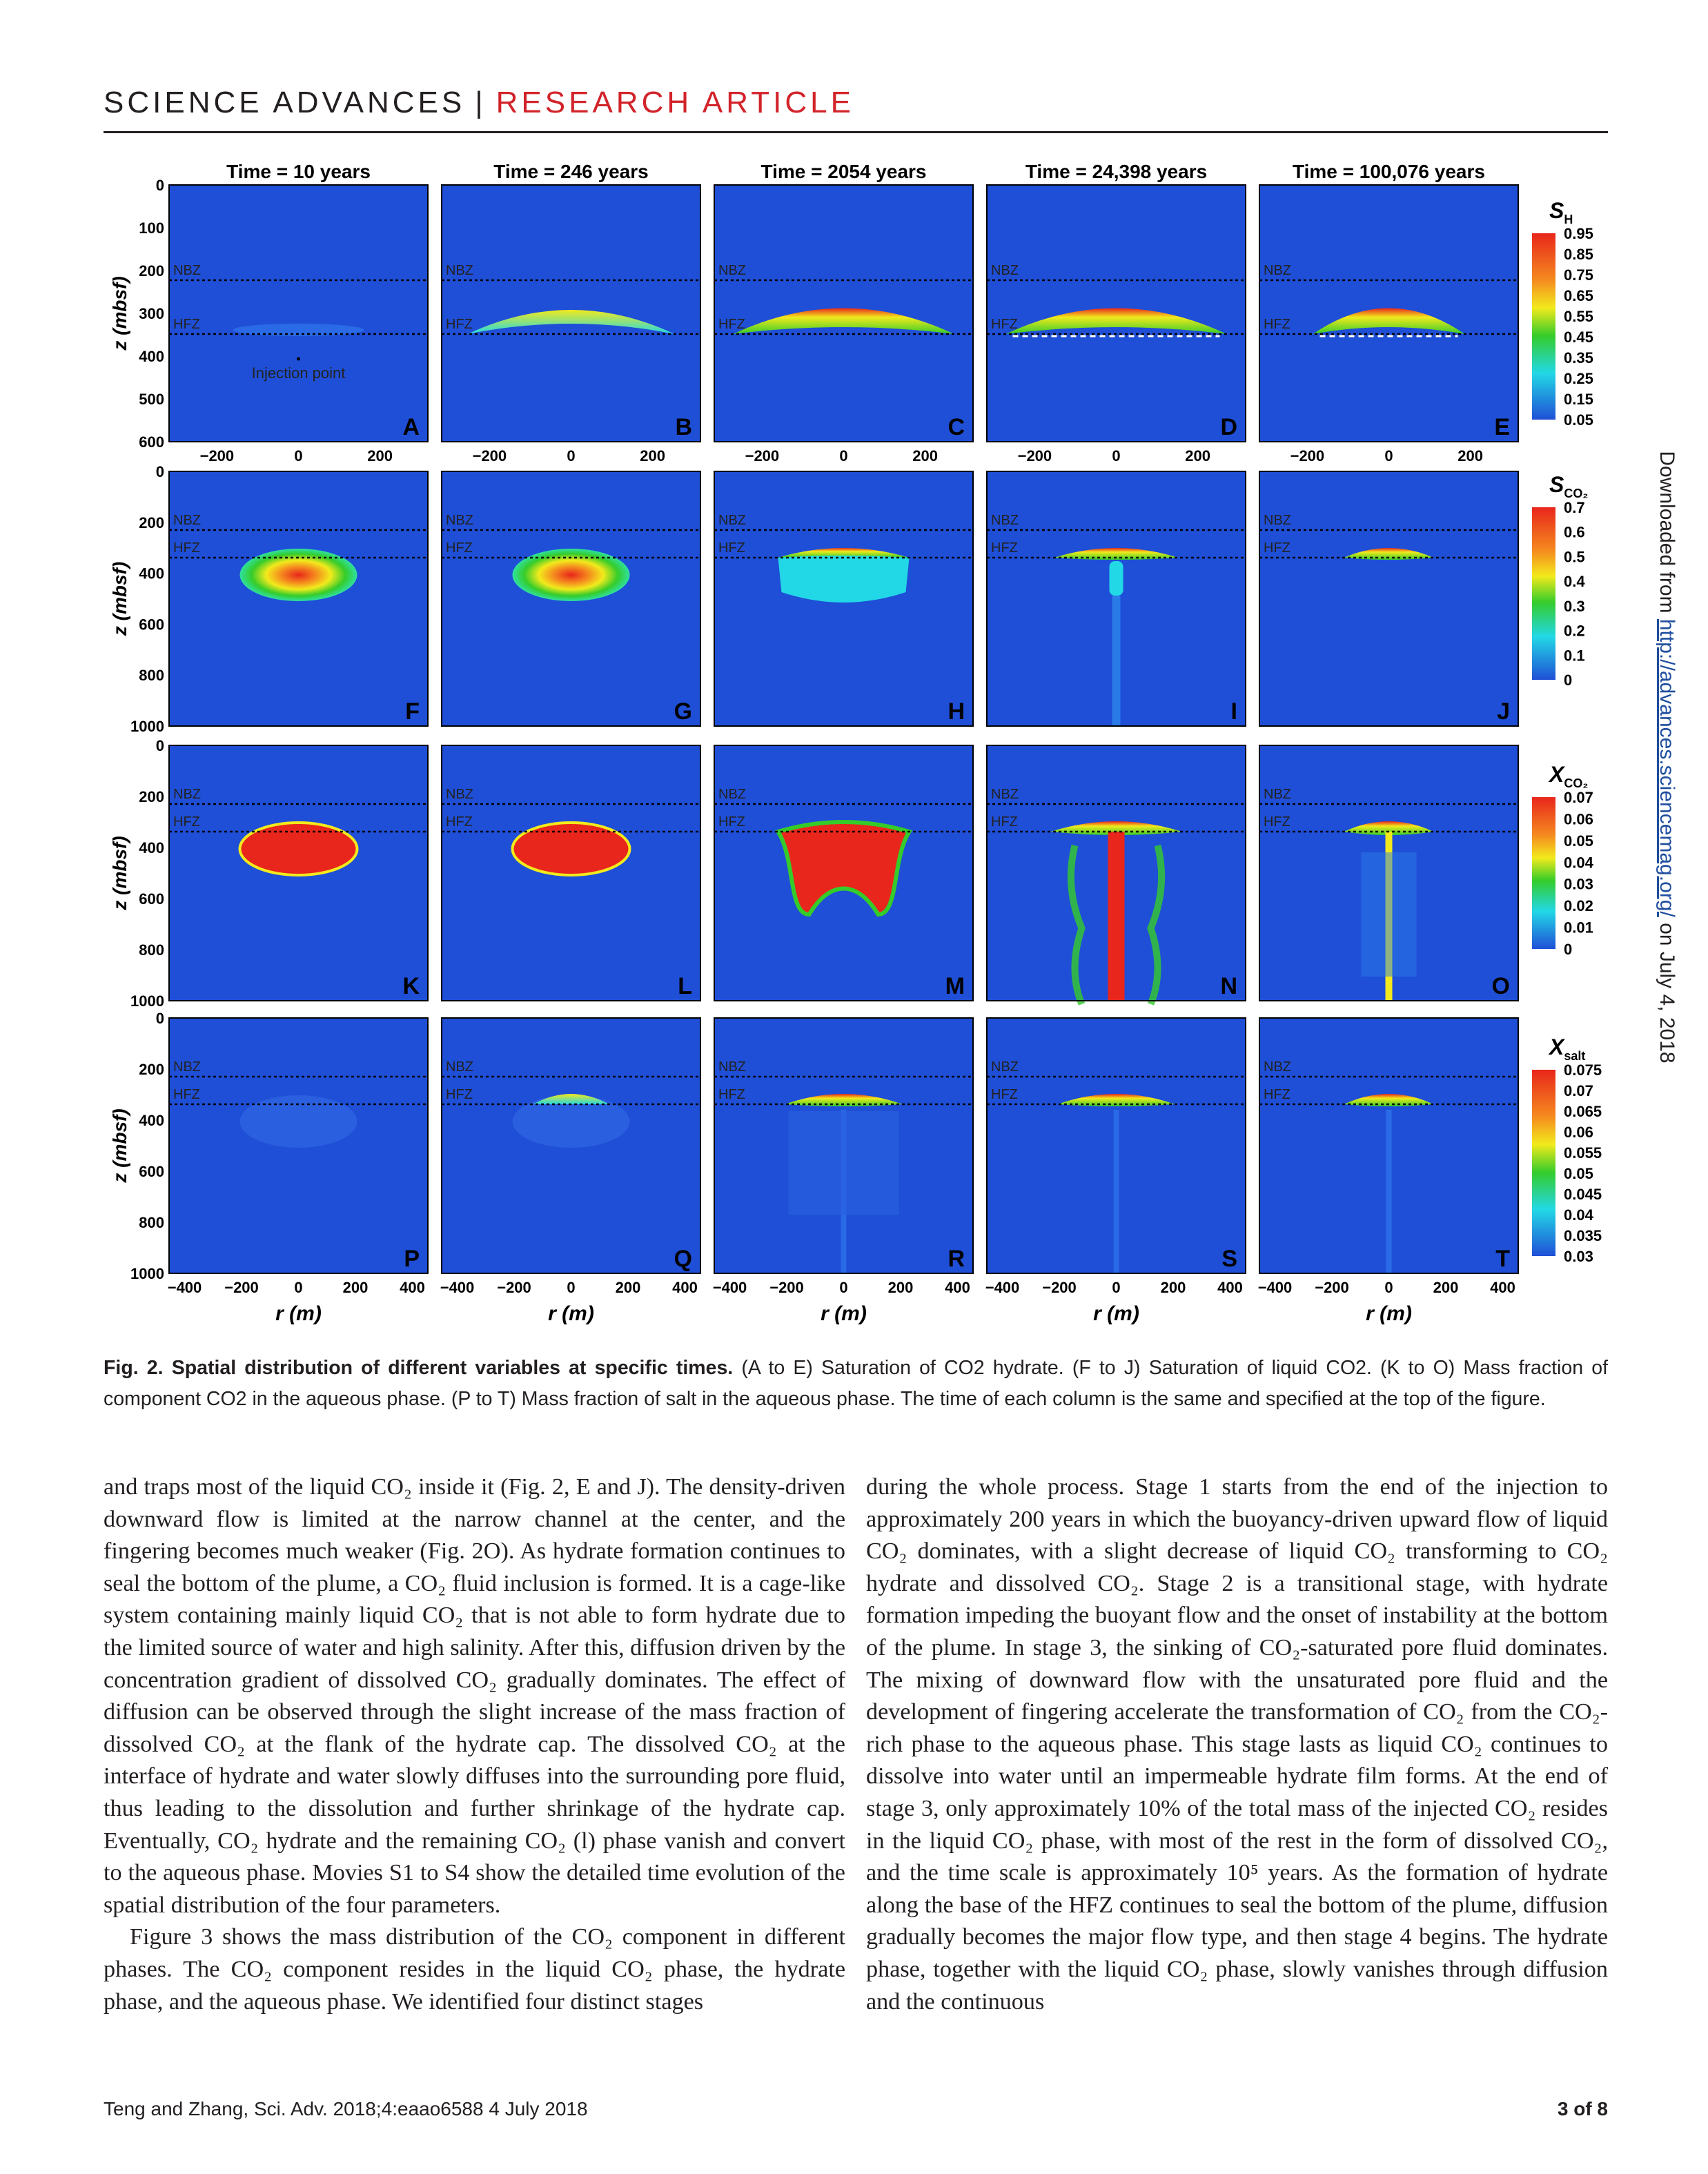 This screenshot has height=2174, width=1708. I want to click on panel-letter: E, so click(1502, 427).